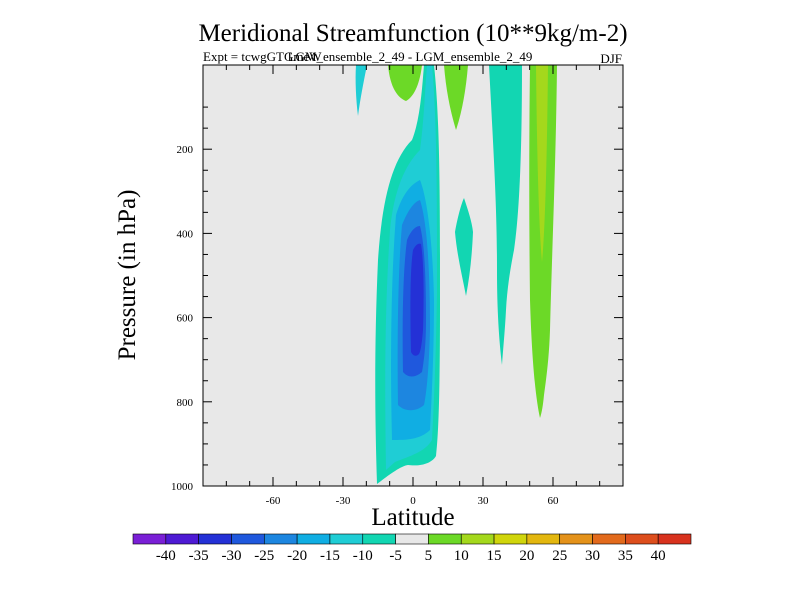 This screenshot has height=600, width=800. I want to click on y-tick-label: 600, so click(185, 319).